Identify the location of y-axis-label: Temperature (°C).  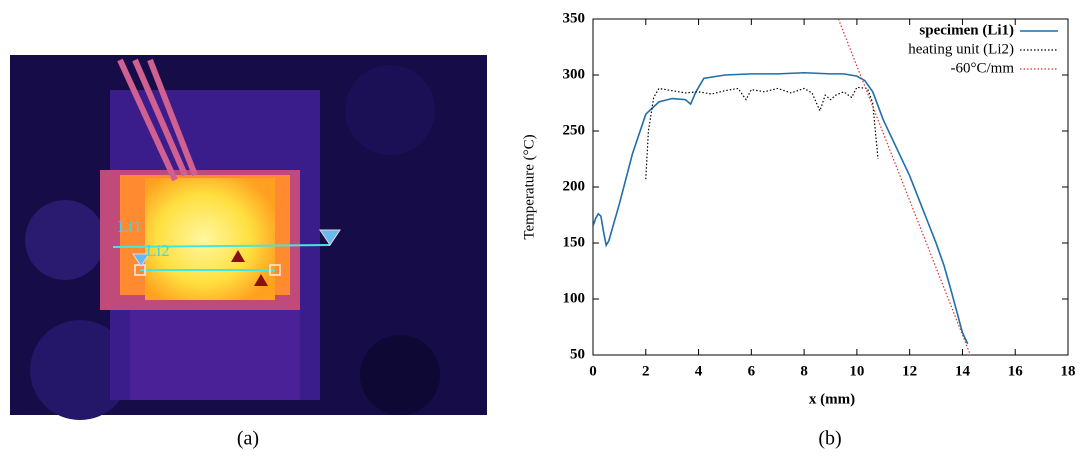
(529, 186).